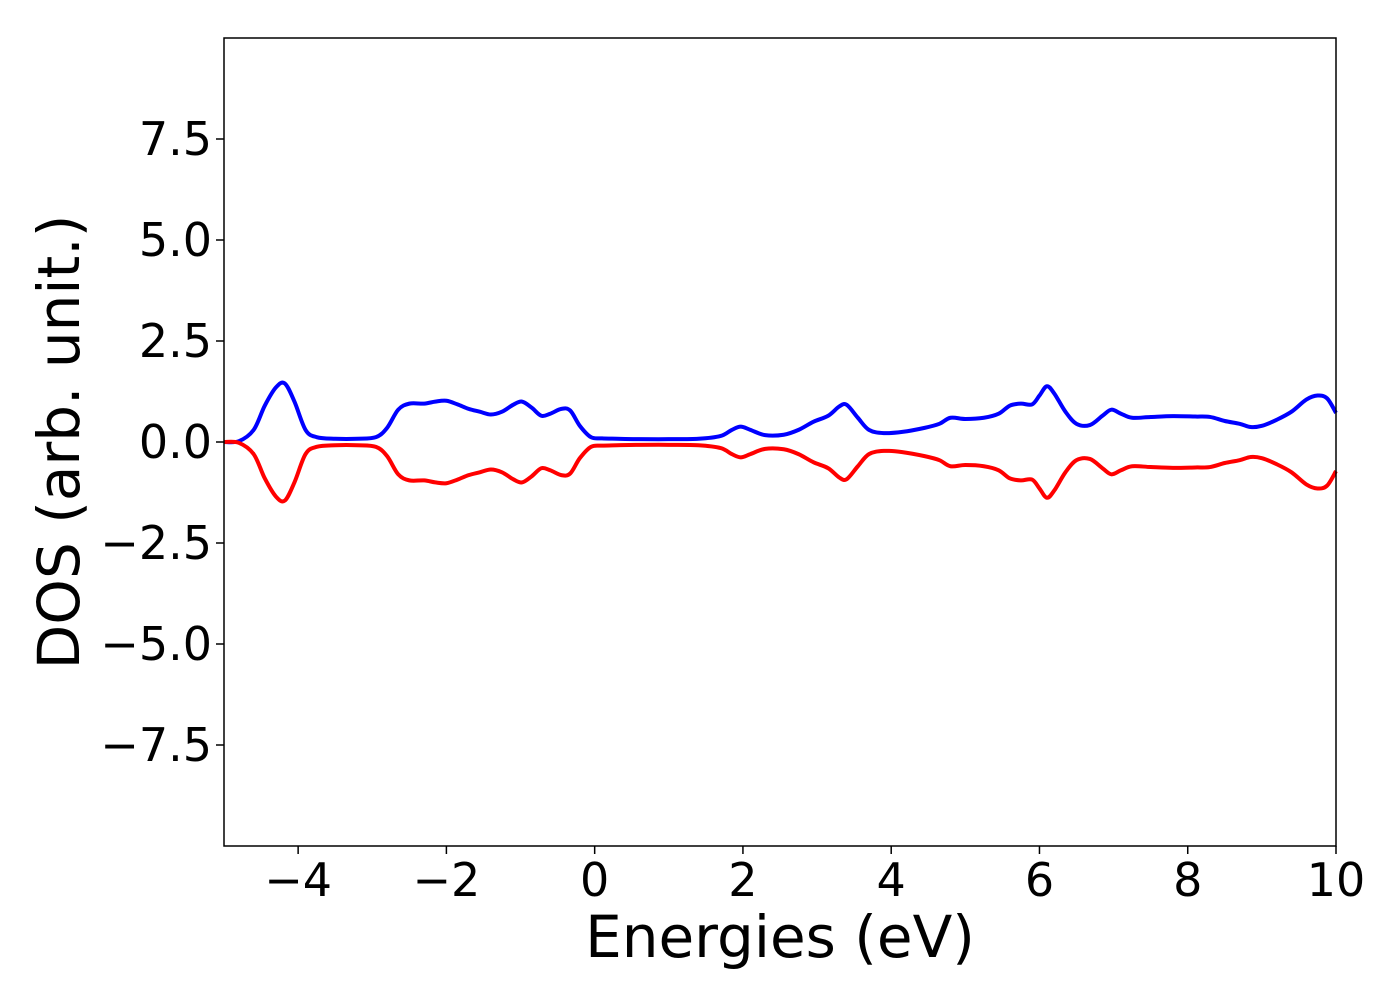 The image size is (1400, 1000). What do you see at coordinates (1187, 880) in the screenshot?
I see `x-tick-label: 8` at bounding box center [1187, 880].